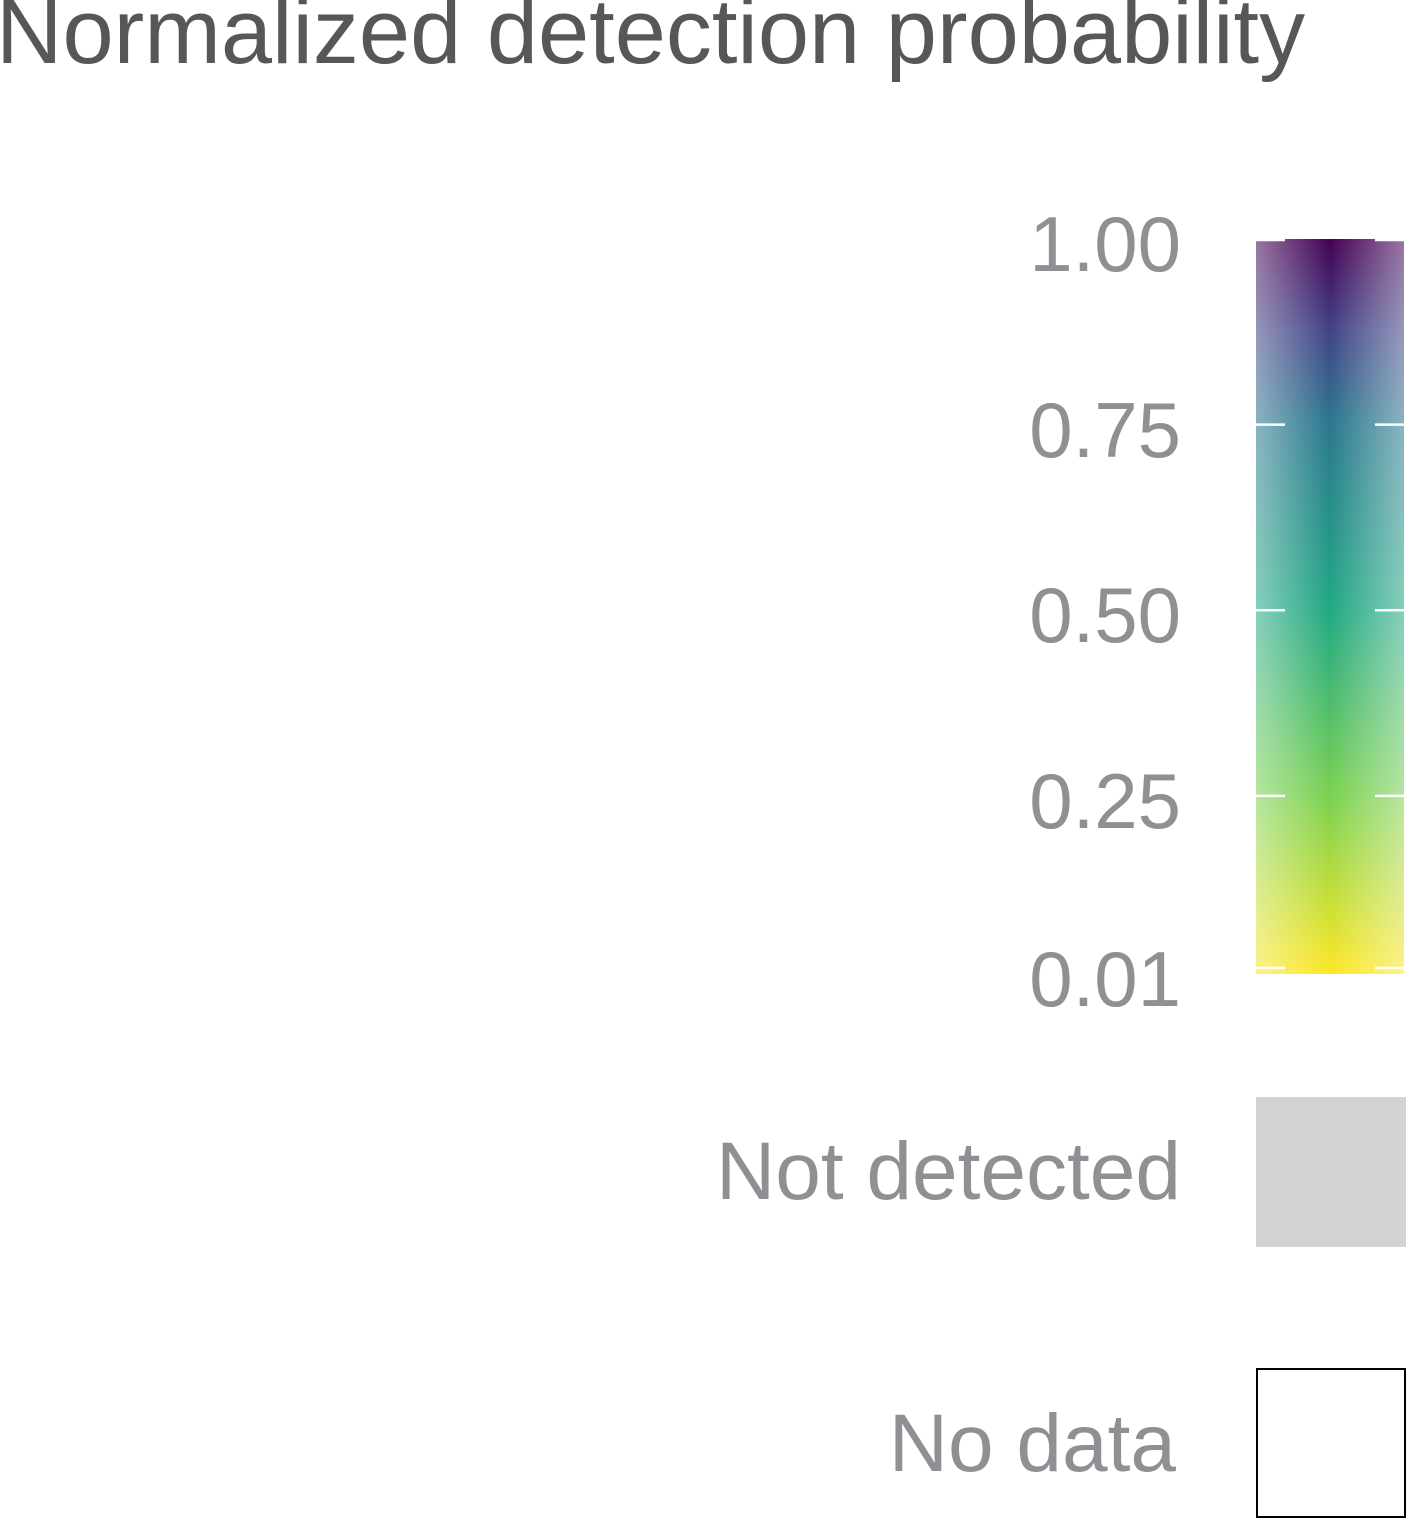 This screenshot has width=1416, height=1520. I want to click on not-detected-label: Not detected, so click(948, 1171).